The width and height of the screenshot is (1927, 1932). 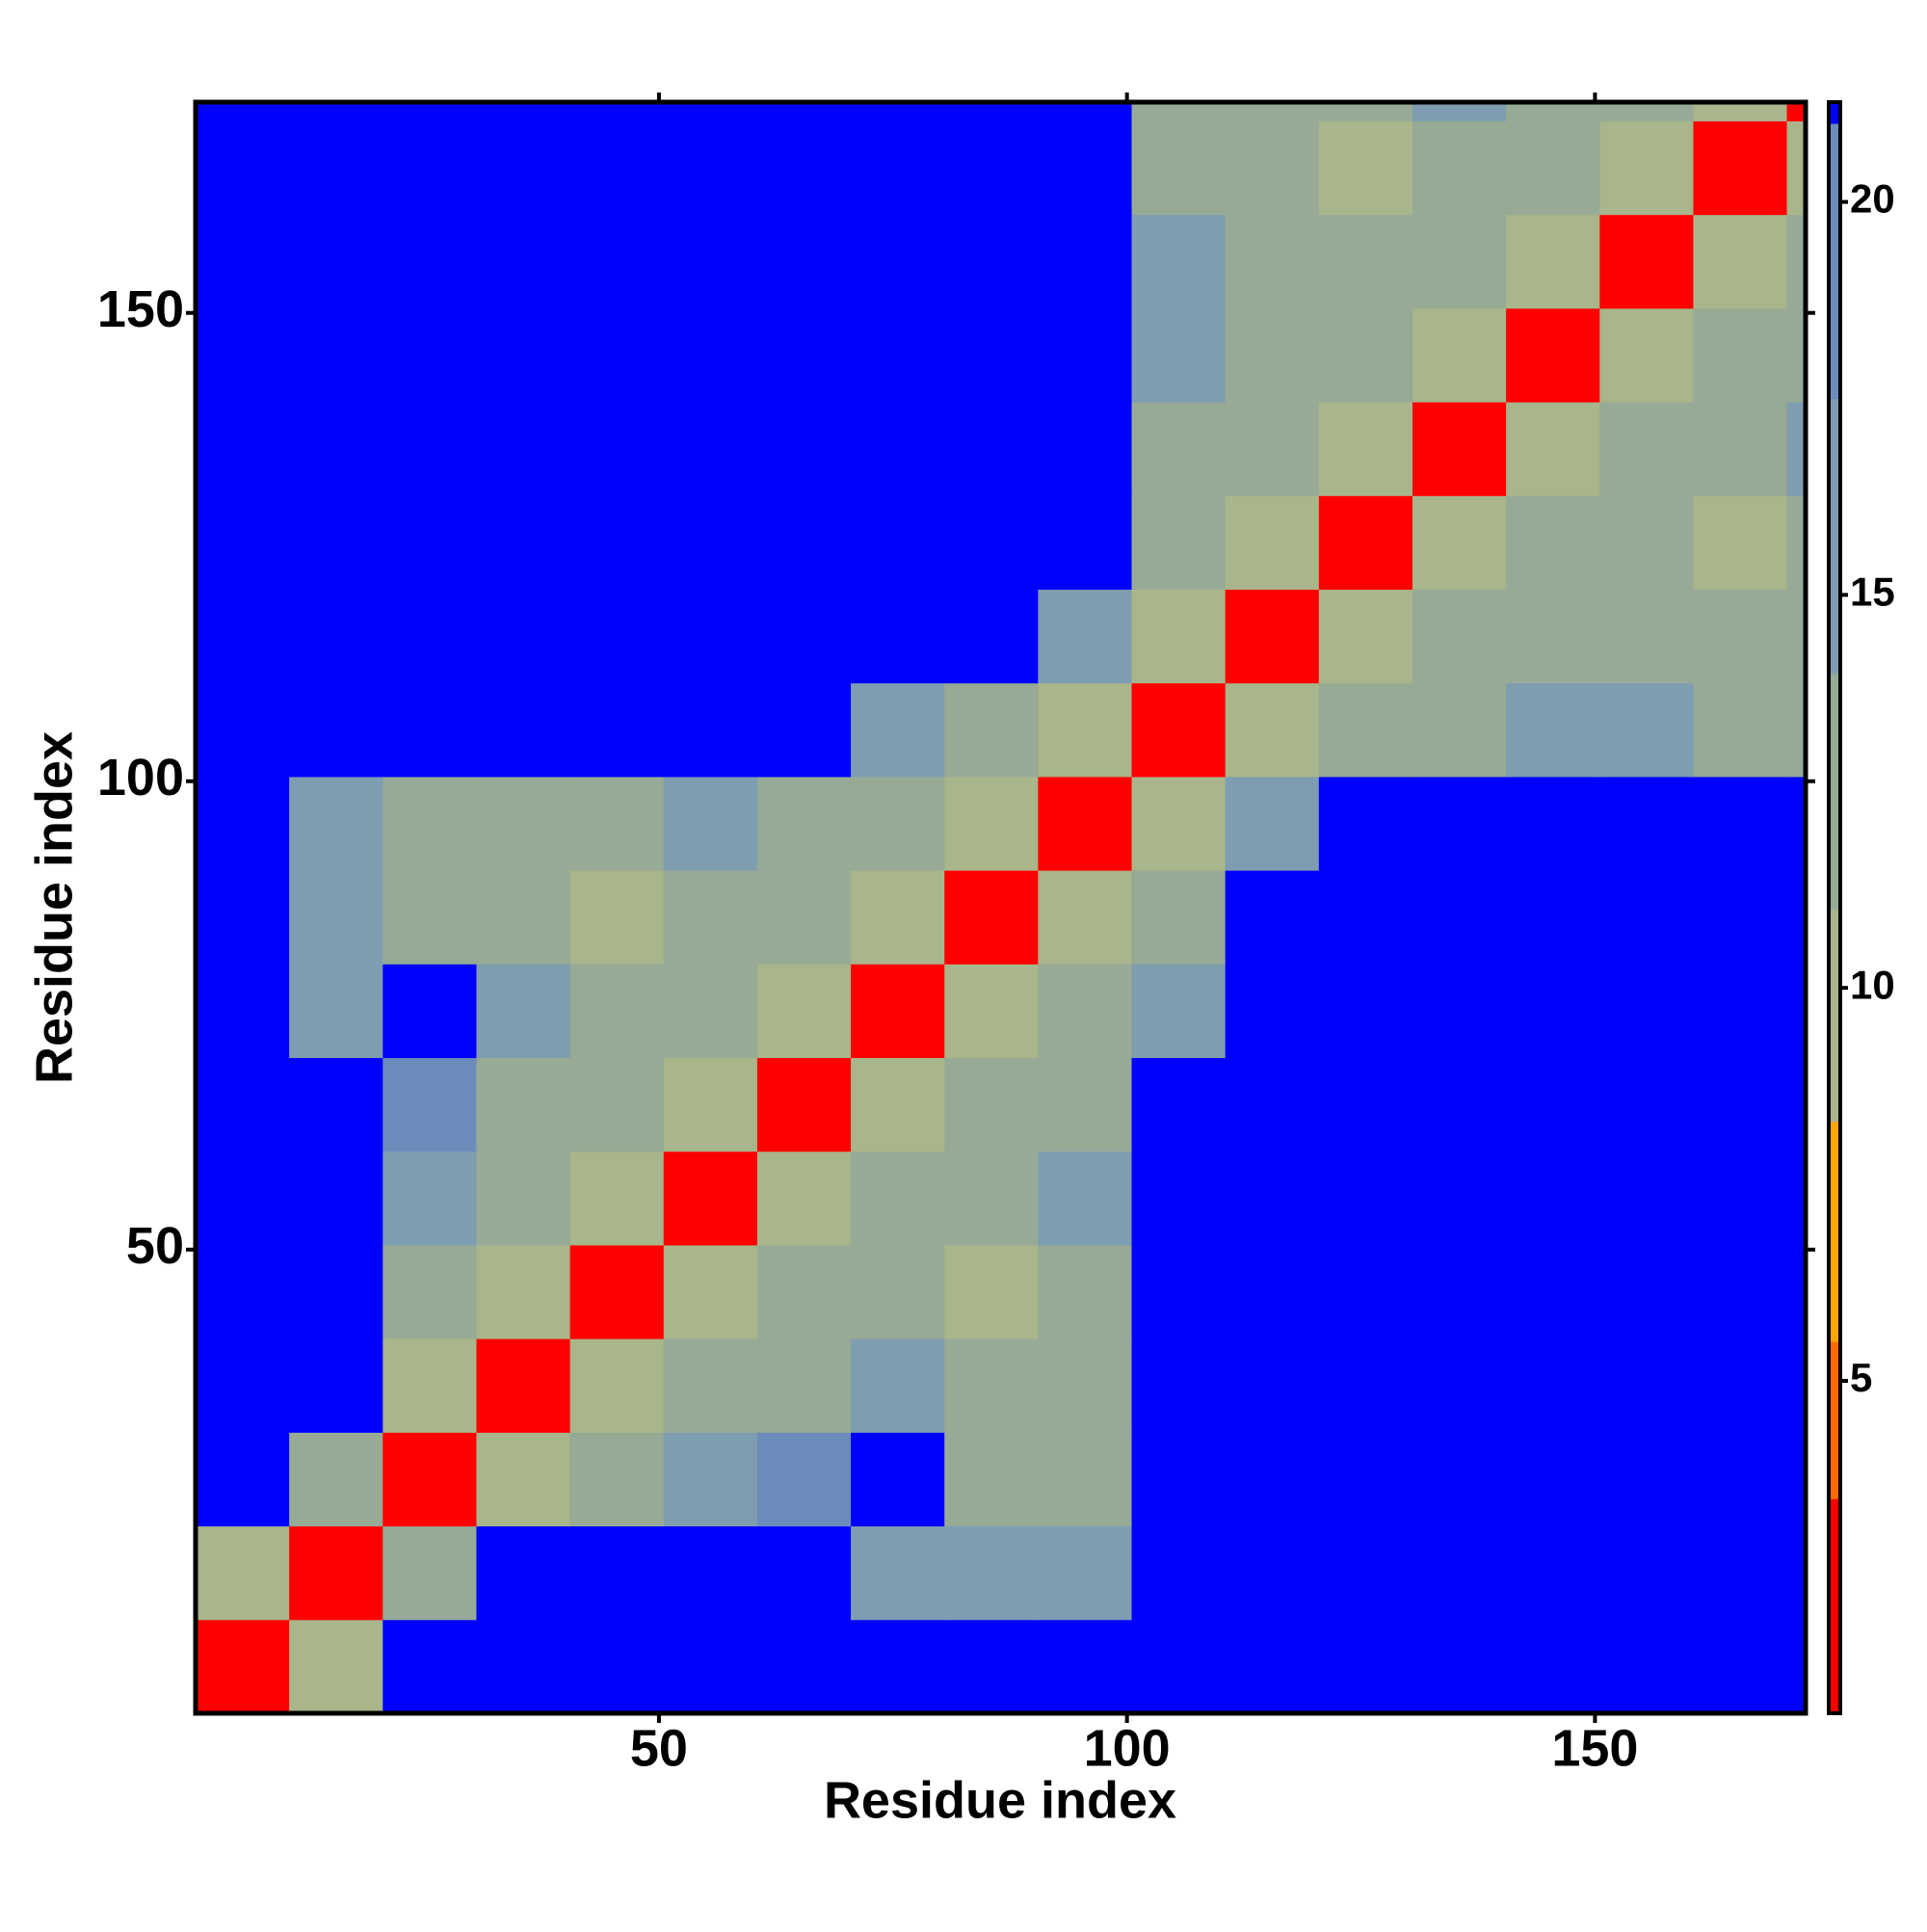 What do you see at coordinates (1594, 1748) in the screenshot?
I see `x-tick-label: 150` at bounding box center [1594, 1748].